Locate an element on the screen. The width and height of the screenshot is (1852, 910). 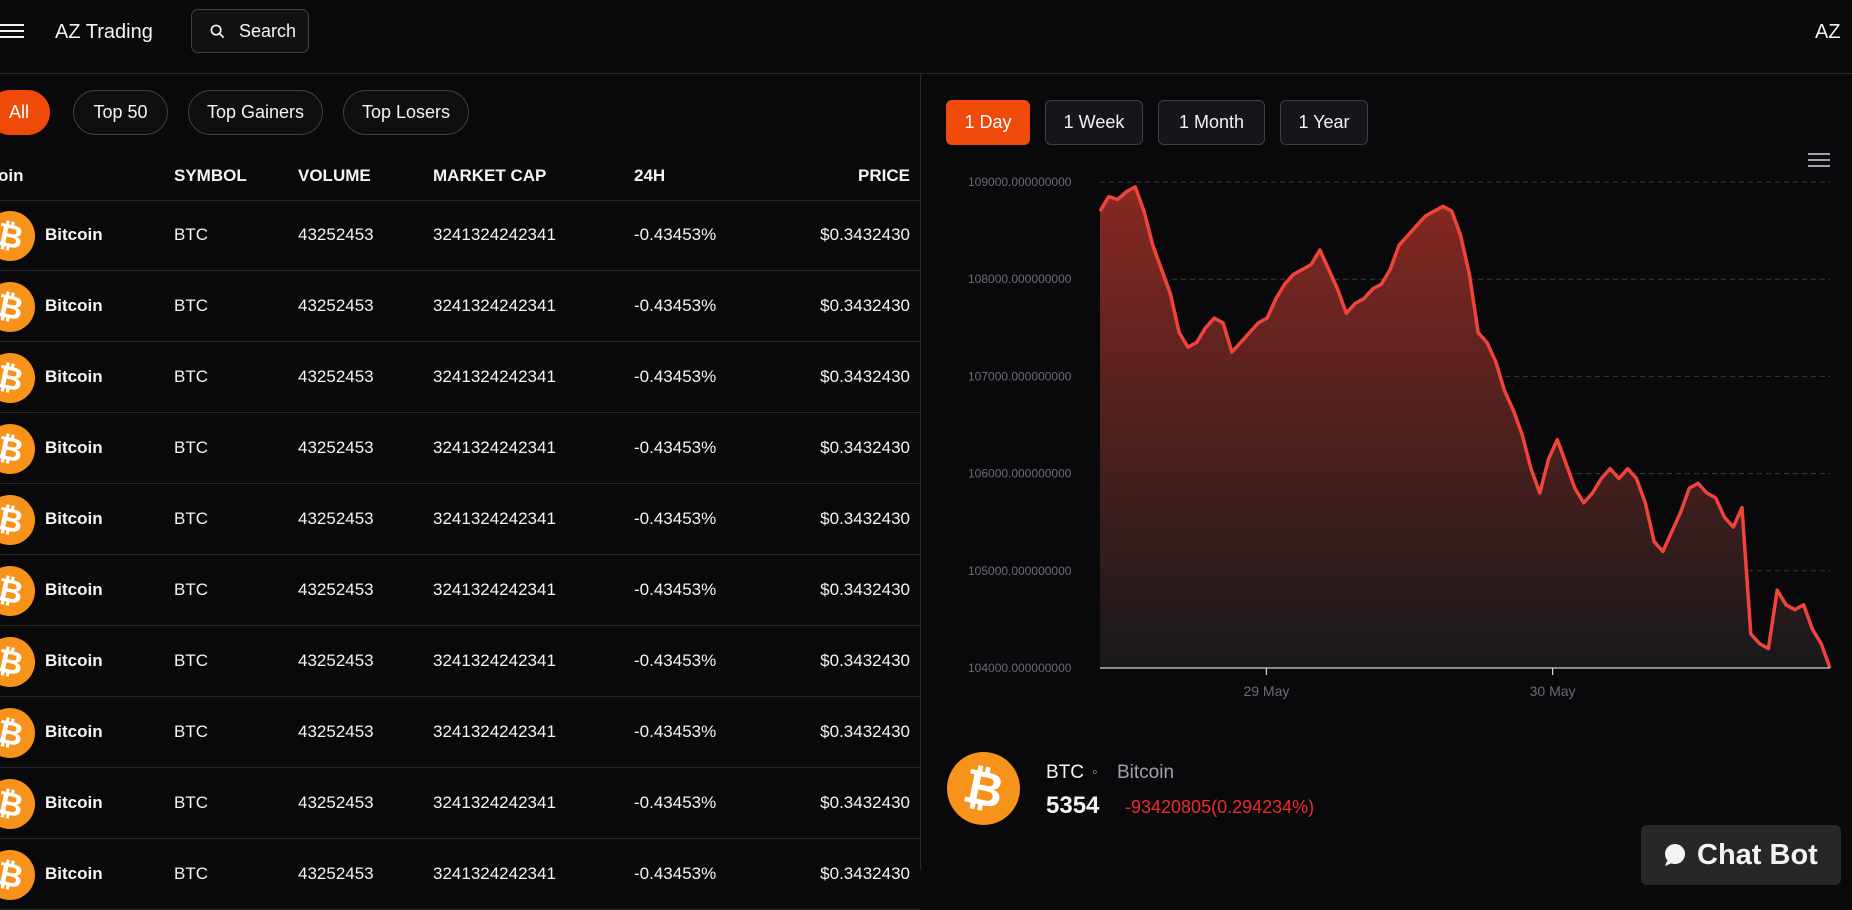
x-tick-label: 29 May is located at coordinates (1266, 691).